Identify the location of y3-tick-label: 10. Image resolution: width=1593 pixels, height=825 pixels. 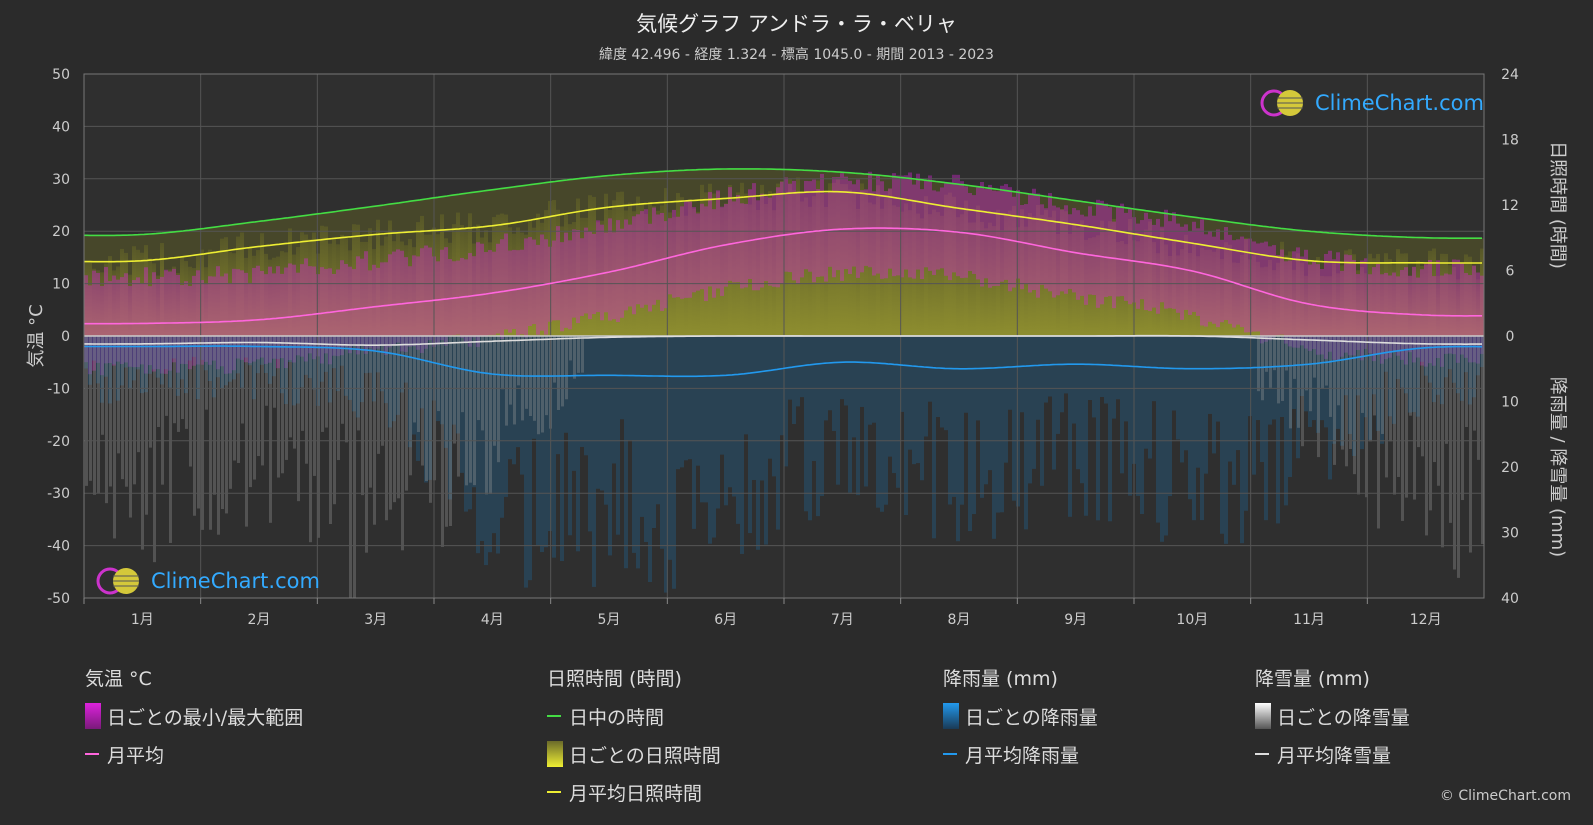
(1510, 403).